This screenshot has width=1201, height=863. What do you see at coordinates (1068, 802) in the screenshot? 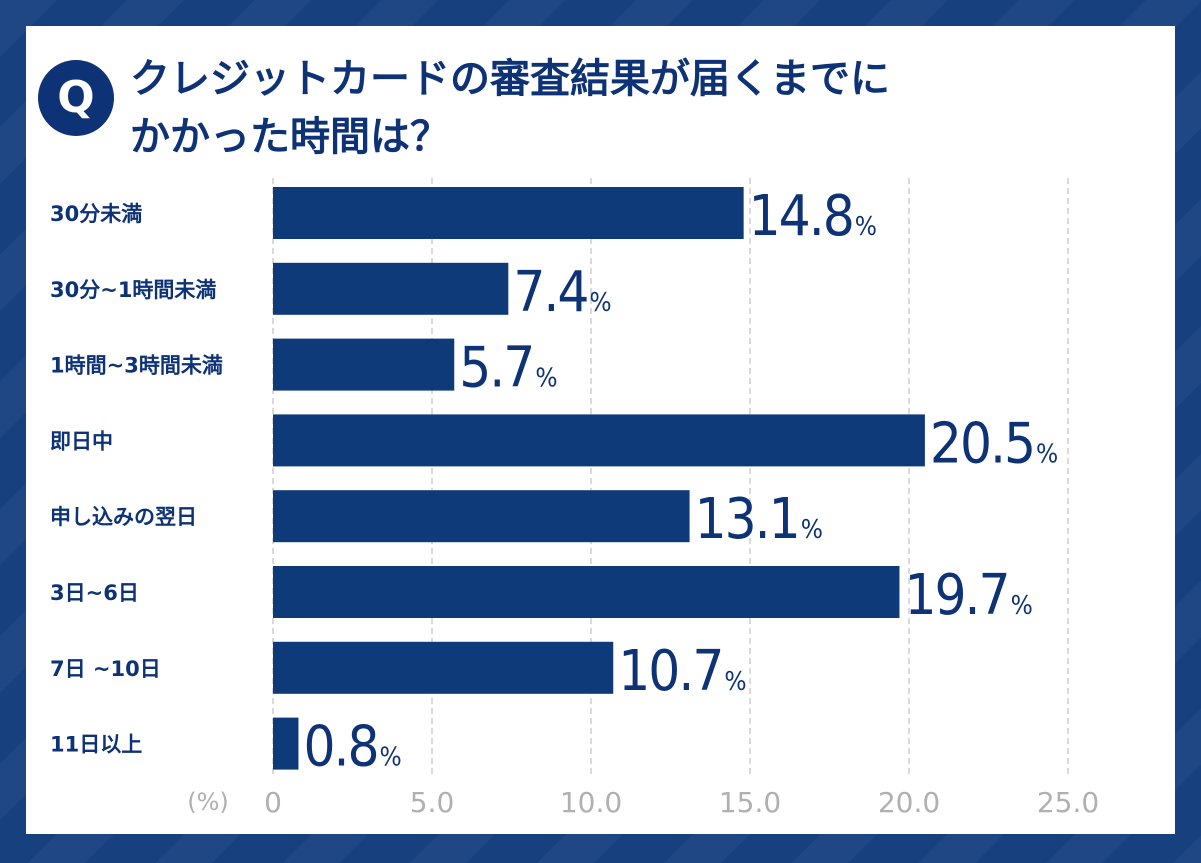
I see `x-tick-label-5: 25.0` at bounding box center [1068, 802].